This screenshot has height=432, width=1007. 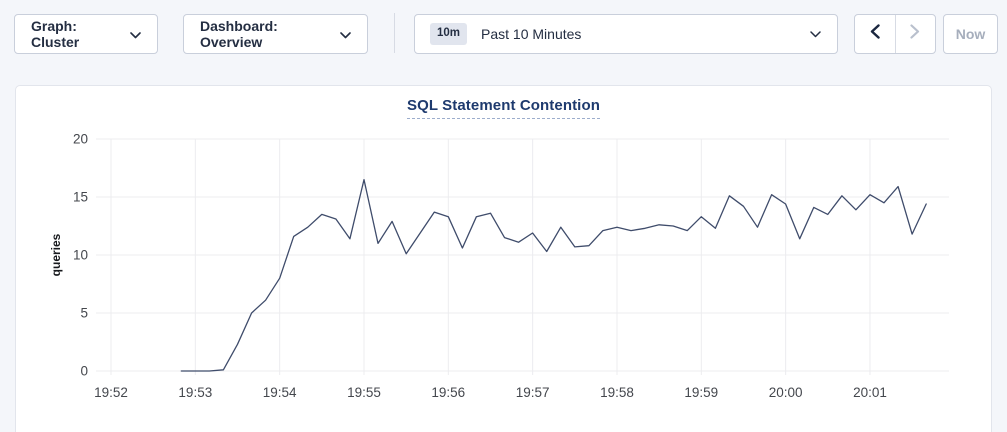 I want to click on prev-time-button, so click(x=875, y=34).